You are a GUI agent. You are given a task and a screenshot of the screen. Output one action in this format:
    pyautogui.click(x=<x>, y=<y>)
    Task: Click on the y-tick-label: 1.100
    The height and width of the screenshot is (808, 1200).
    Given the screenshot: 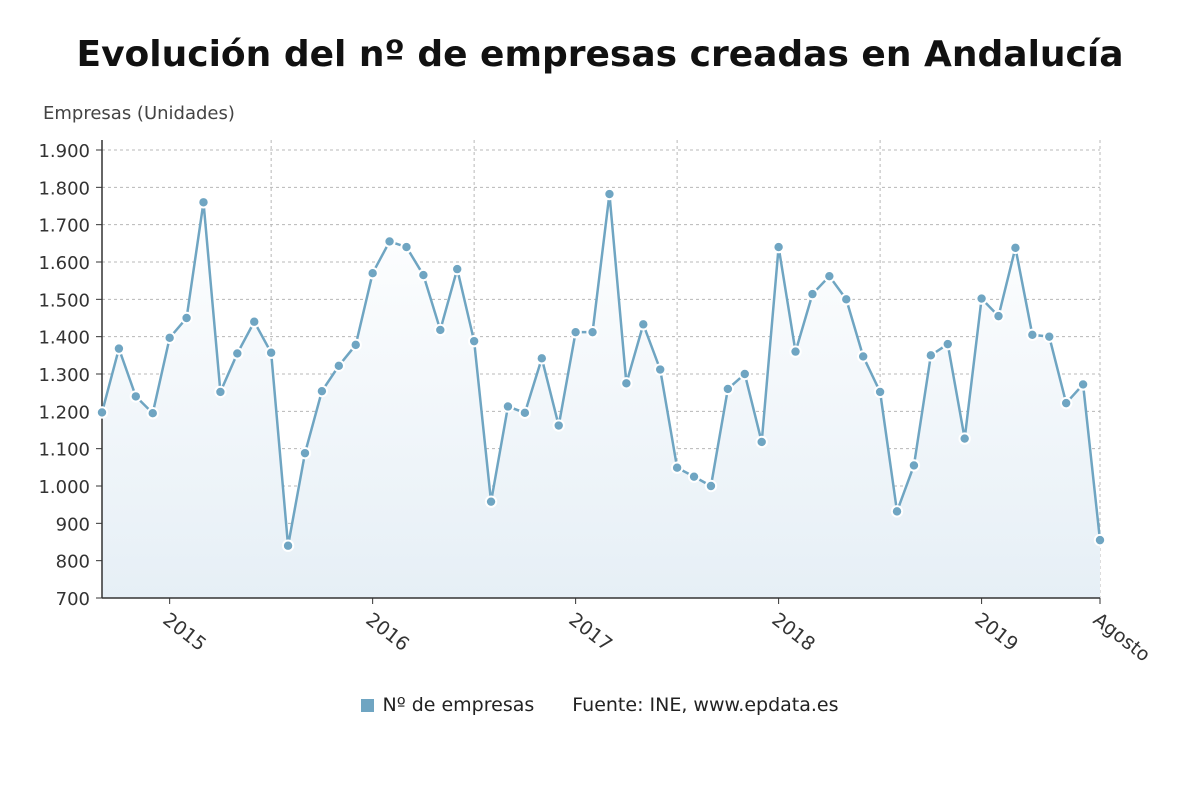 What is the action you would take?
    pyautogui.click(x=64, y=450)
    